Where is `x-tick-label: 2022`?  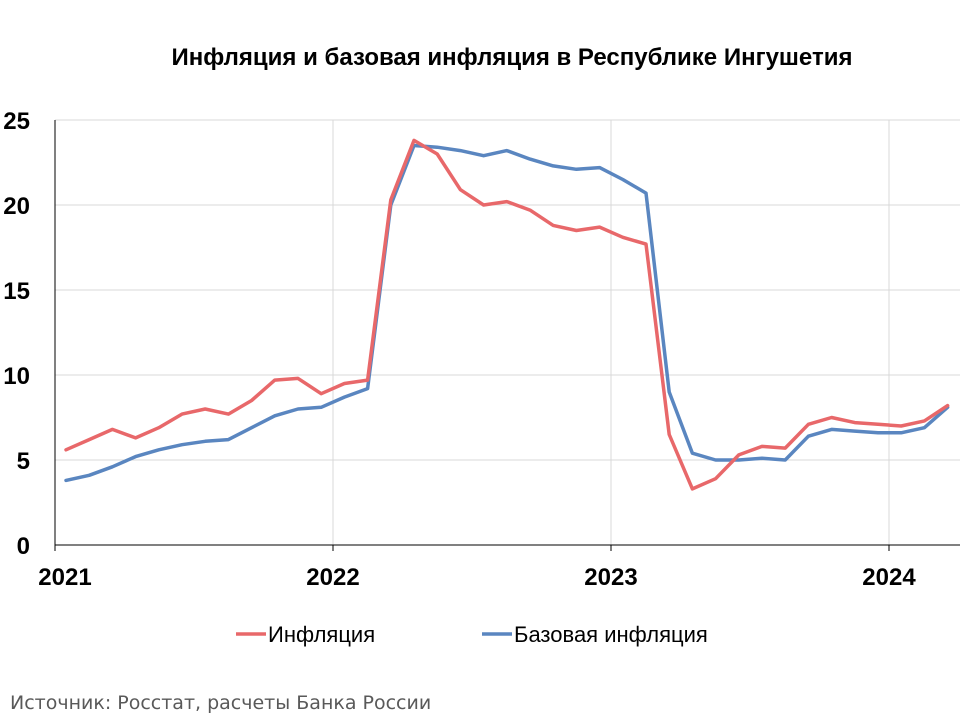 x-tick-label: 2022 is located at coordinates (332, 577).